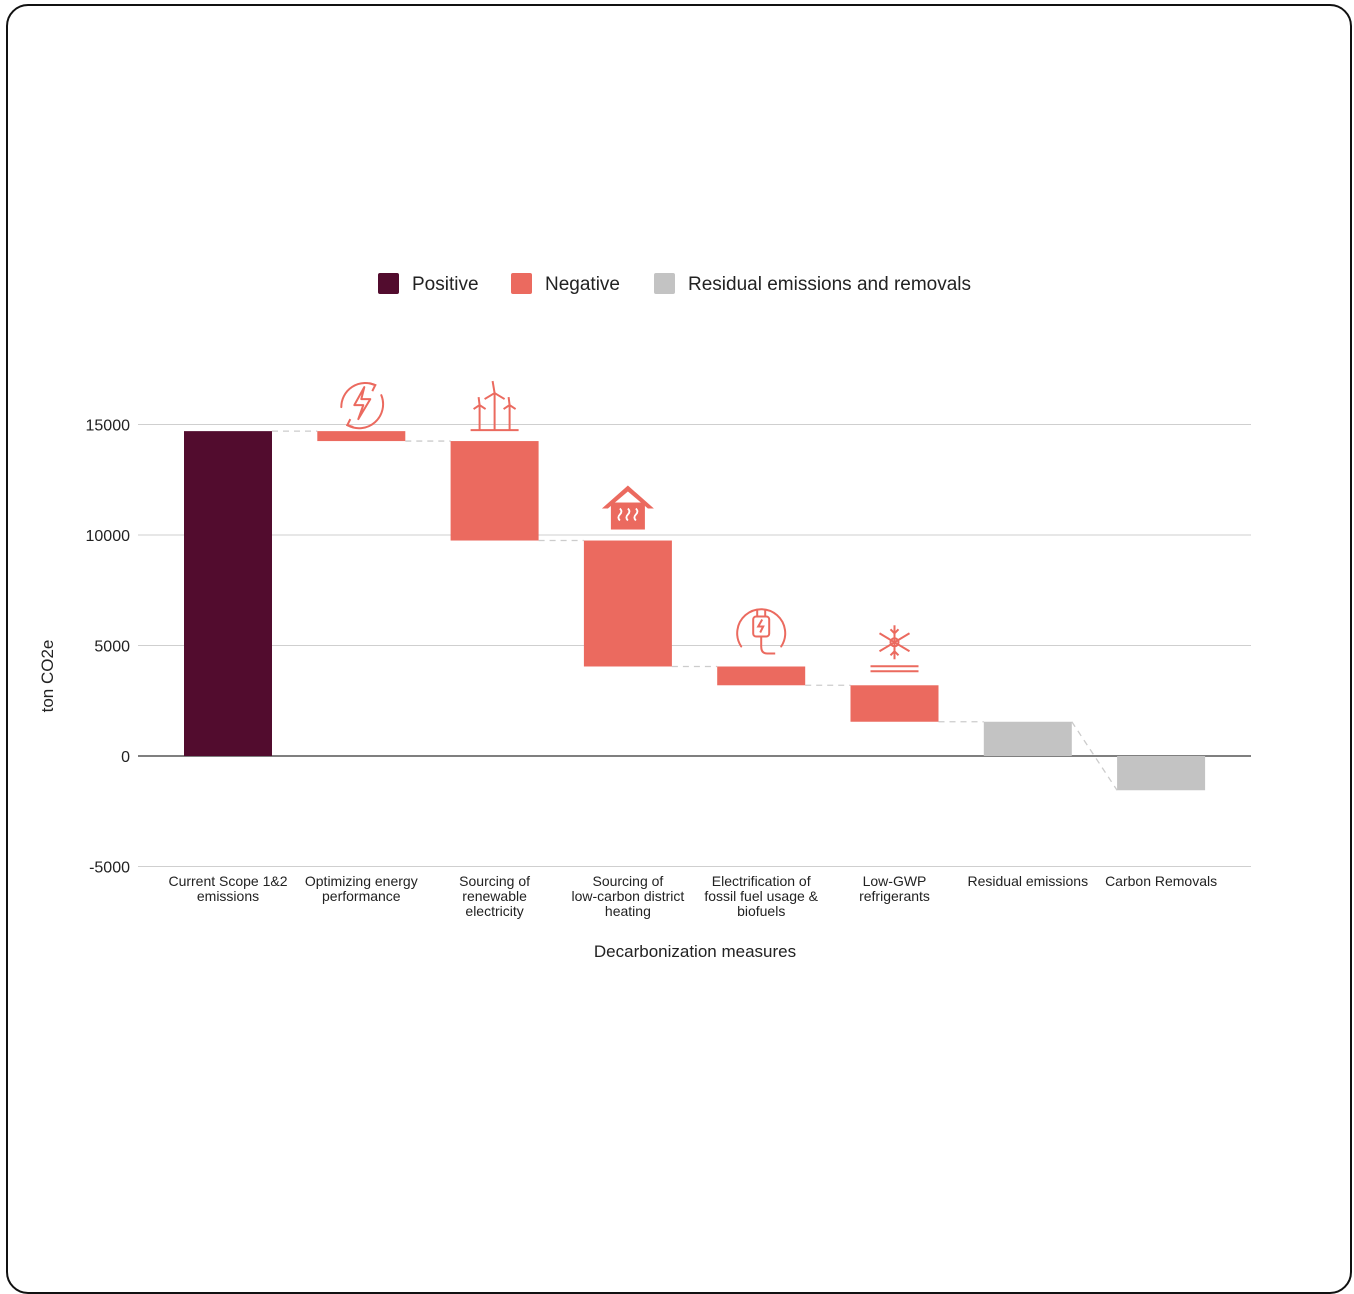 The width and height of the screenshot is (1354, 1294). Describe the element at coordinates (362, 406) in the screenshot. I see `energy-cycle-icon` at that location.